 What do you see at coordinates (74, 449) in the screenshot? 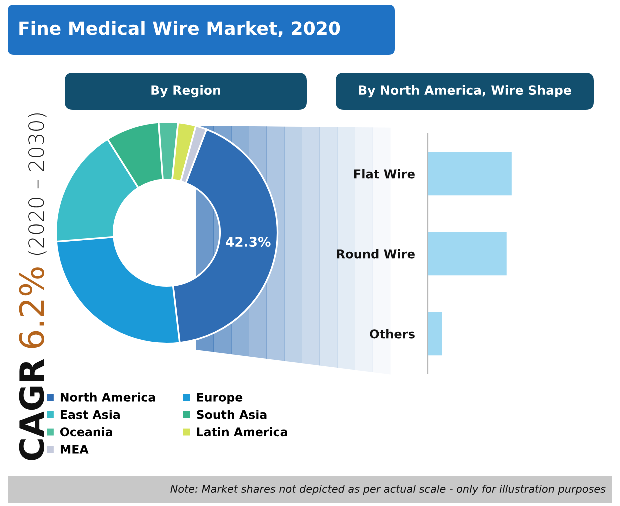
I see `legend-label: MEA` at bounding box center [74, 449].